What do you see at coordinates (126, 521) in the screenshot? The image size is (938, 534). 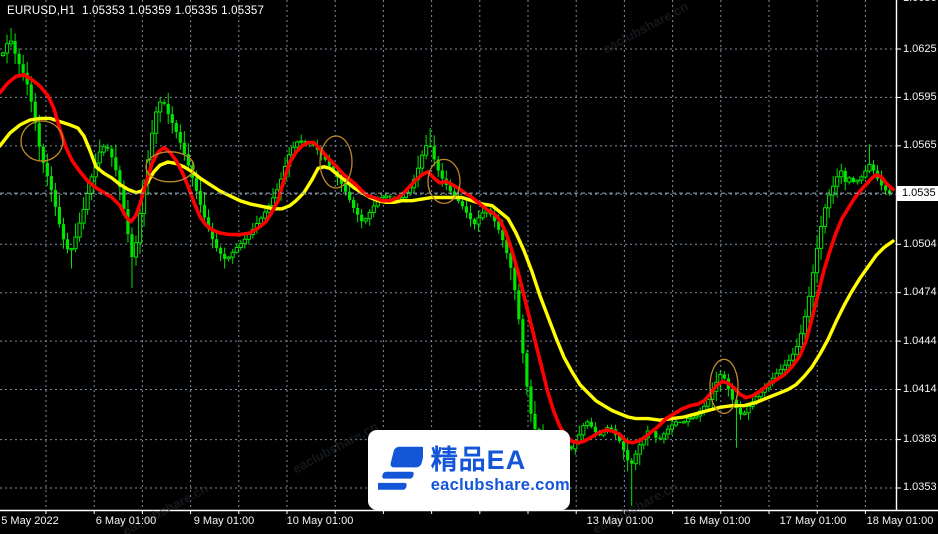 I see `time-axis-label: 6 May 01:00` at bounding box center [126, 521].